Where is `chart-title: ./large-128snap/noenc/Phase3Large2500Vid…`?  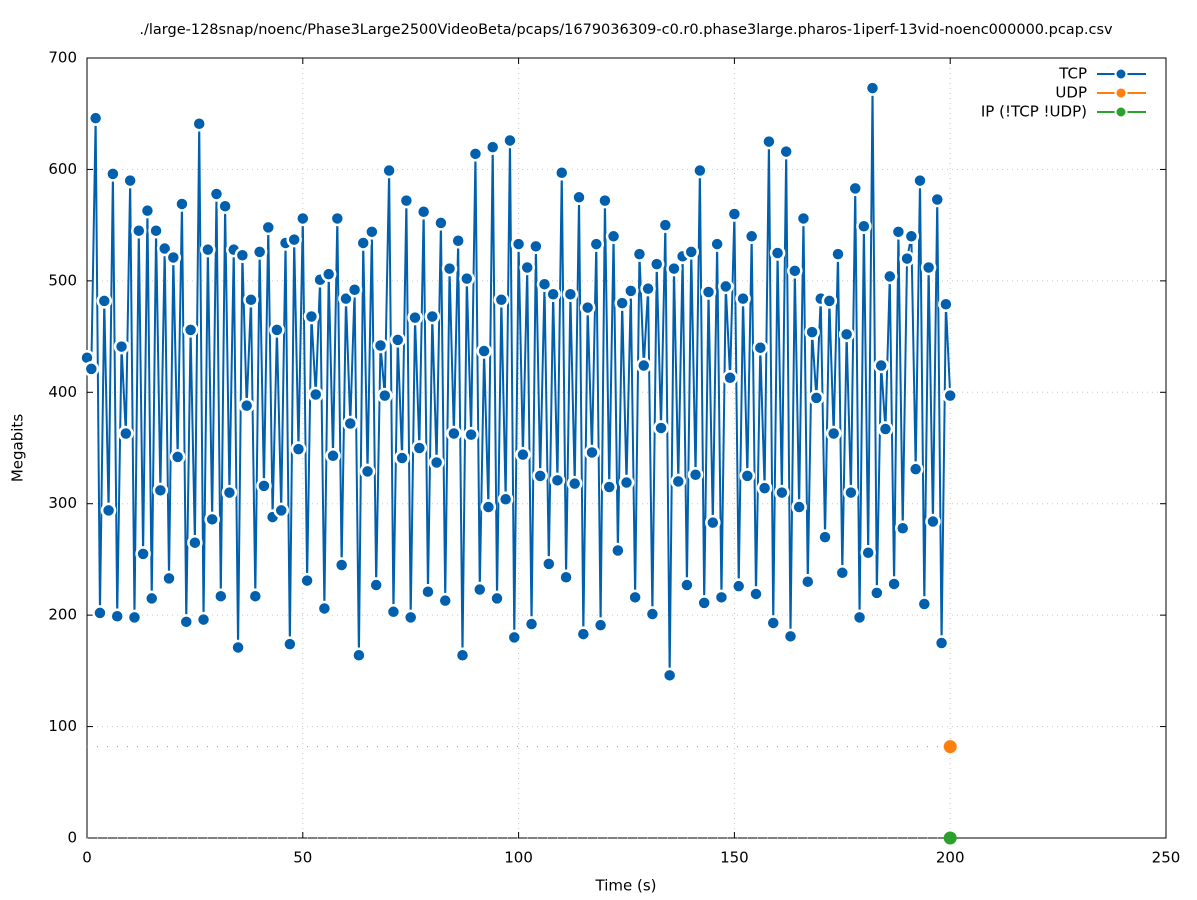 chart-title: ./large-128snap/noenc/Phase3Large2500Vid… is located at coordinates (626, 30).